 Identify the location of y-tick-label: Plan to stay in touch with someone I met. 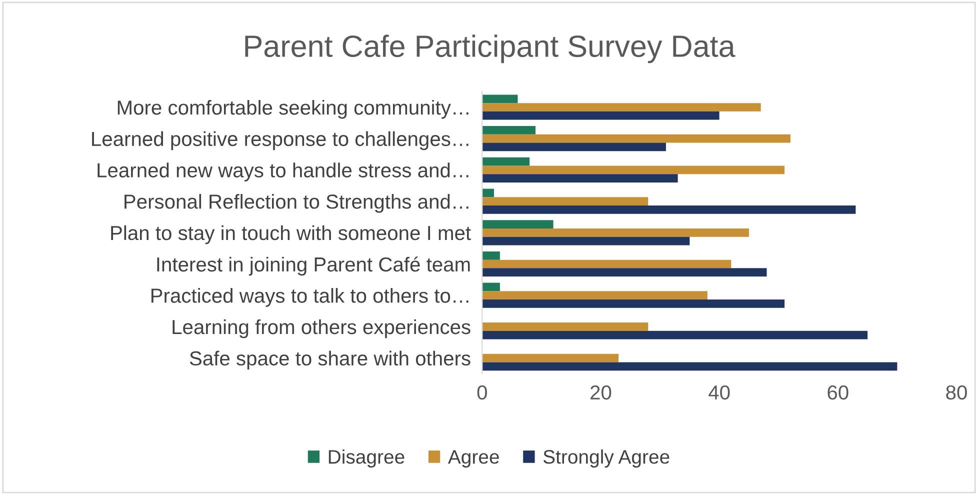
(291, 234).